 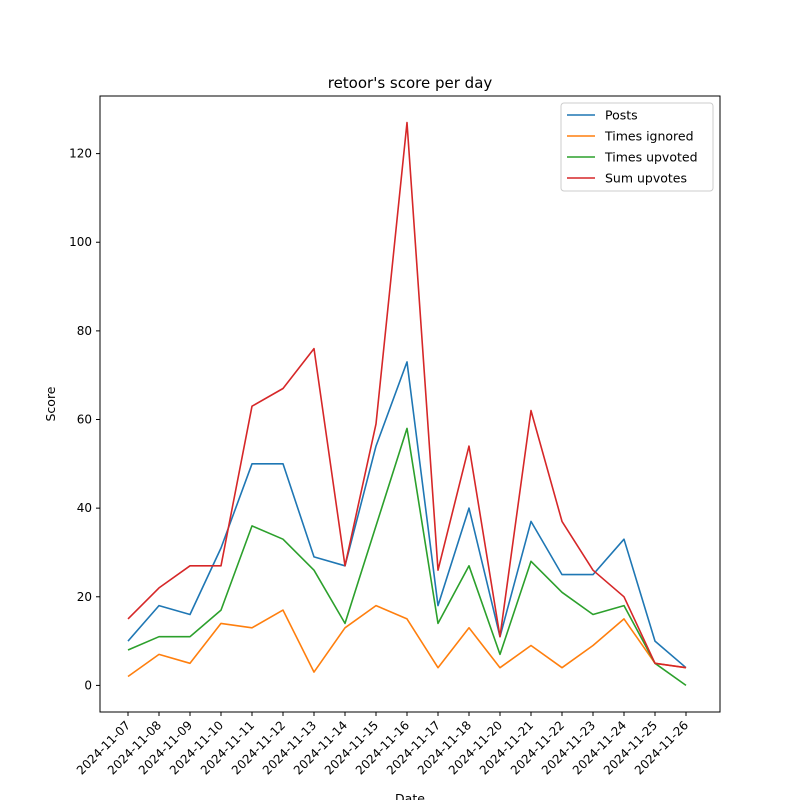 I want to click on y-tick-label: 100, so click(x=80, y=242).